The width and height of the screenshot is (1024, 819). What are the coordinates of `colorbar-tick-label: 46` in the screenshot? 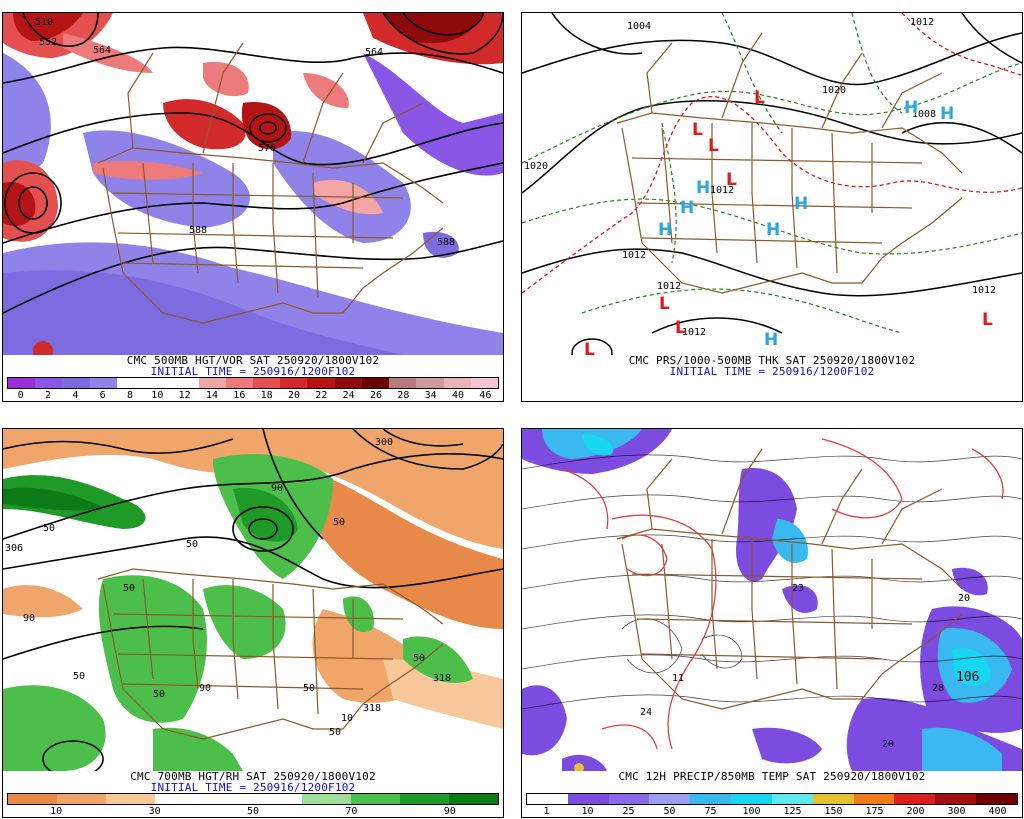 It's located at (485, 395).